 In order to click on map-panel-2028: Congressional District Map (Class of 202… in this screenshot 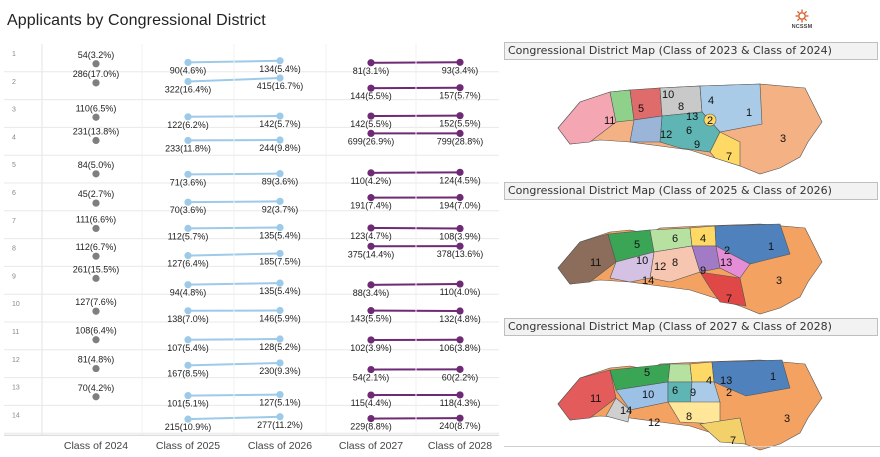, I will do `click(691, 387)`.